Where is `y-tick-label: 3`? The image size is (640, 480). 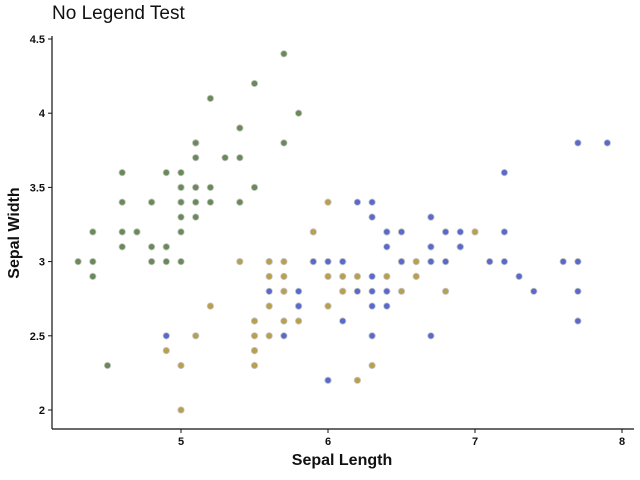
y-tick-label: 3 is located at coordinates (42, 263).